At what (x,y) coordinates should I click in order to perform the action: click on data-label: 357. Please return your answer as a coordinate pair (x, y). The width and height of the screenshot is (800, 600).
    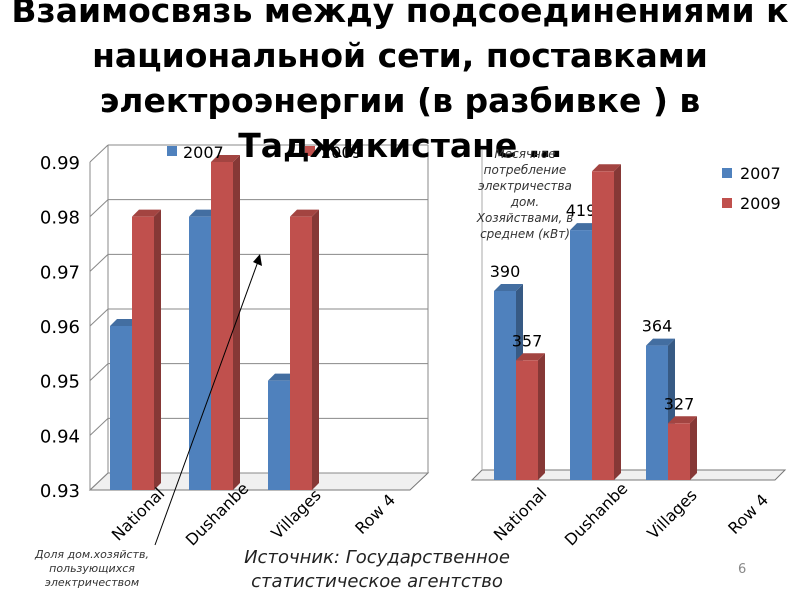
    Looking at the image, I should click on (527, 340).